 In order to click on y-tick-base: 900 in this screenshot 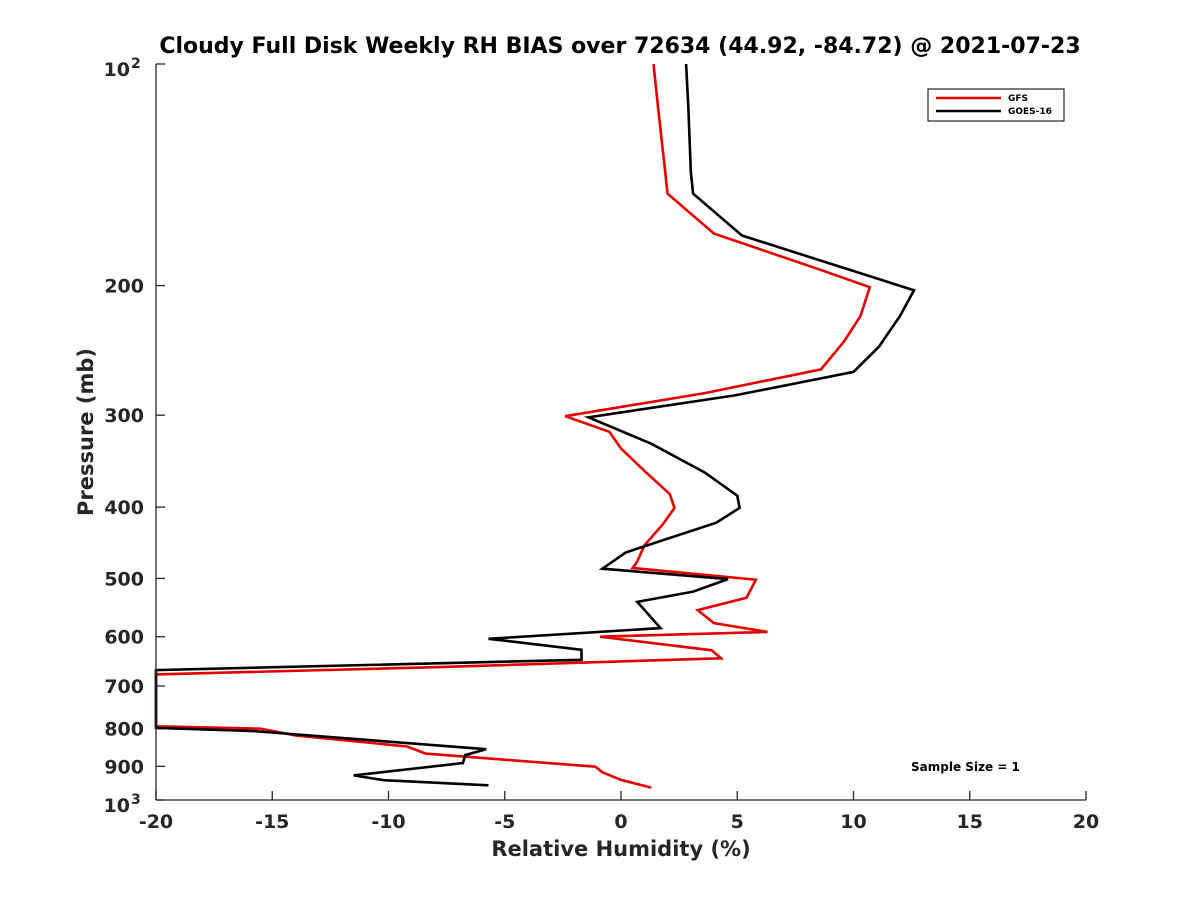, I will do `click(124, 767)`.